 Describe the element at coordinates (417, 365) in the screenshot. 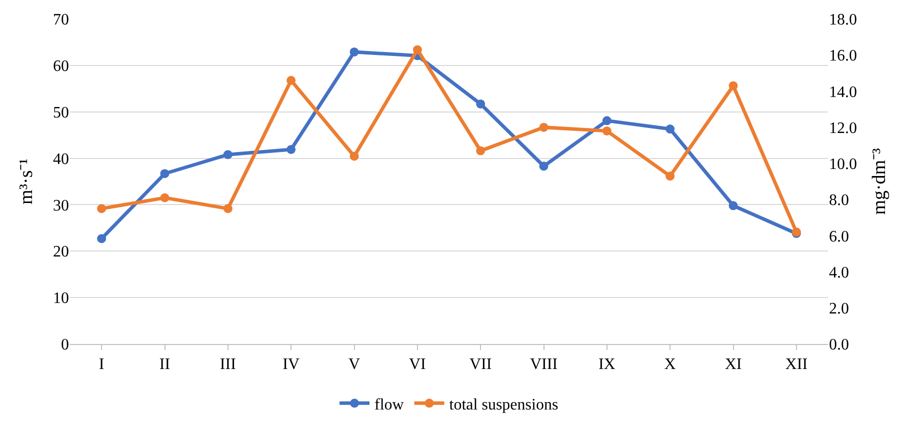

I see `x-tick-label: VI` at that location.